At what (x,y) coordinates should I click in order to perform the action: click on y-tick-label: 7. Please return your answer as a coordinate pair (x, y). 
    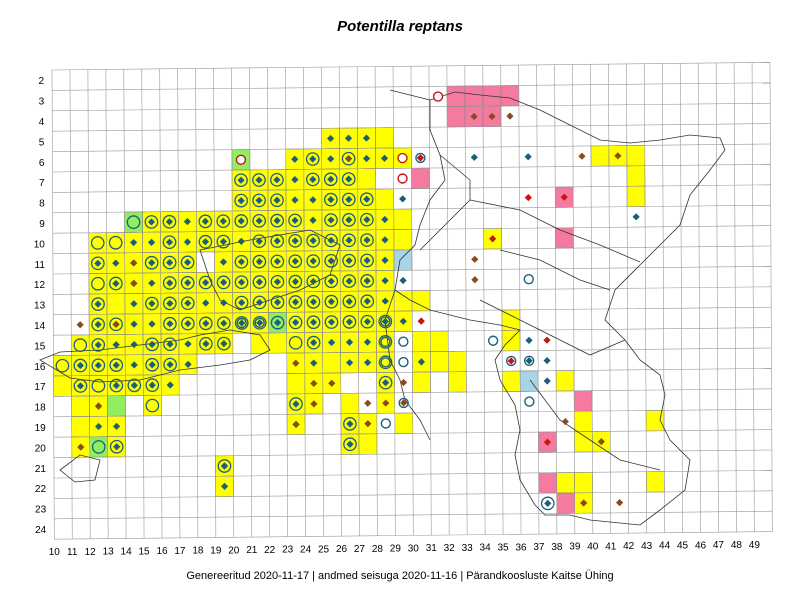
    Looking at the image, I should click on (42, 183).